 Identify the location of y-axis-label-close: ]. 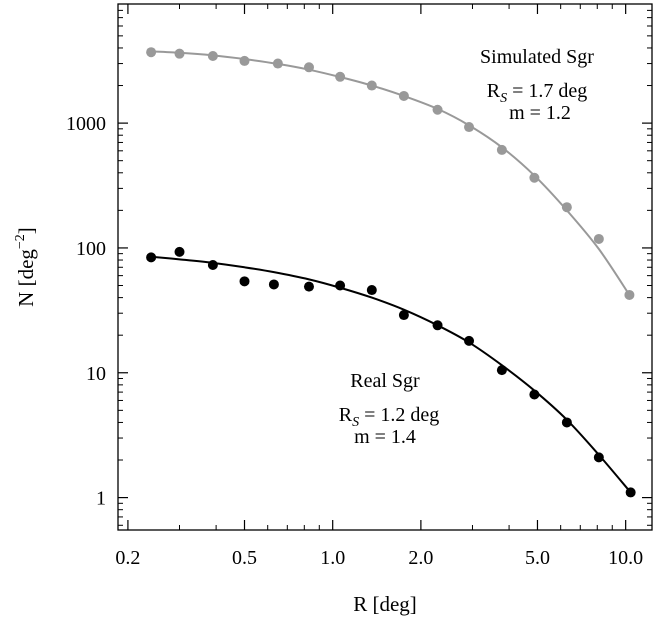
(26, 230).